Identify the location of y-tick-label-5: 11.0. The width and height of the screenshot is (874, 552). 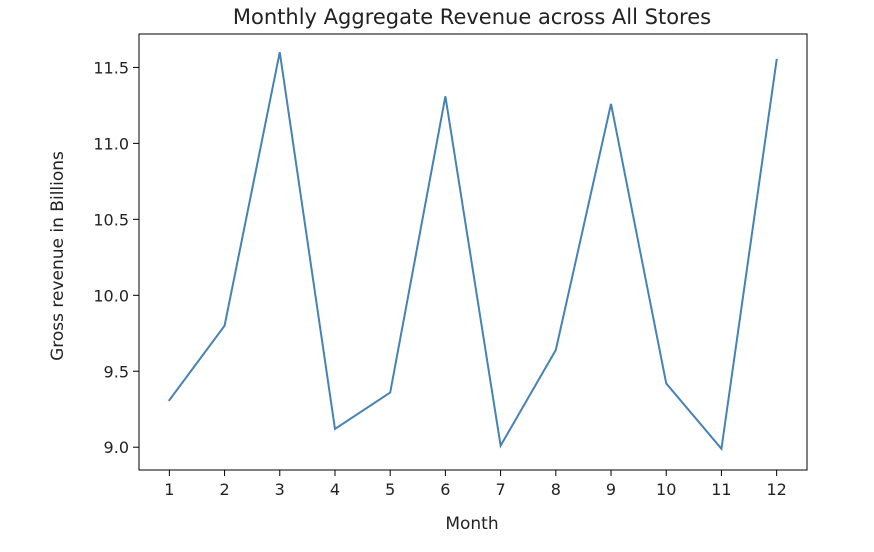
(111, 143).